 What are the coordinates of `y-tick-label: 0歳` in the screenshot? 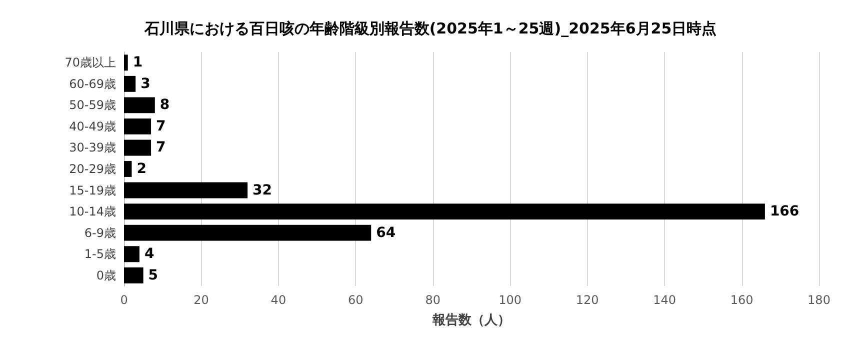 It's located at (106, 275).